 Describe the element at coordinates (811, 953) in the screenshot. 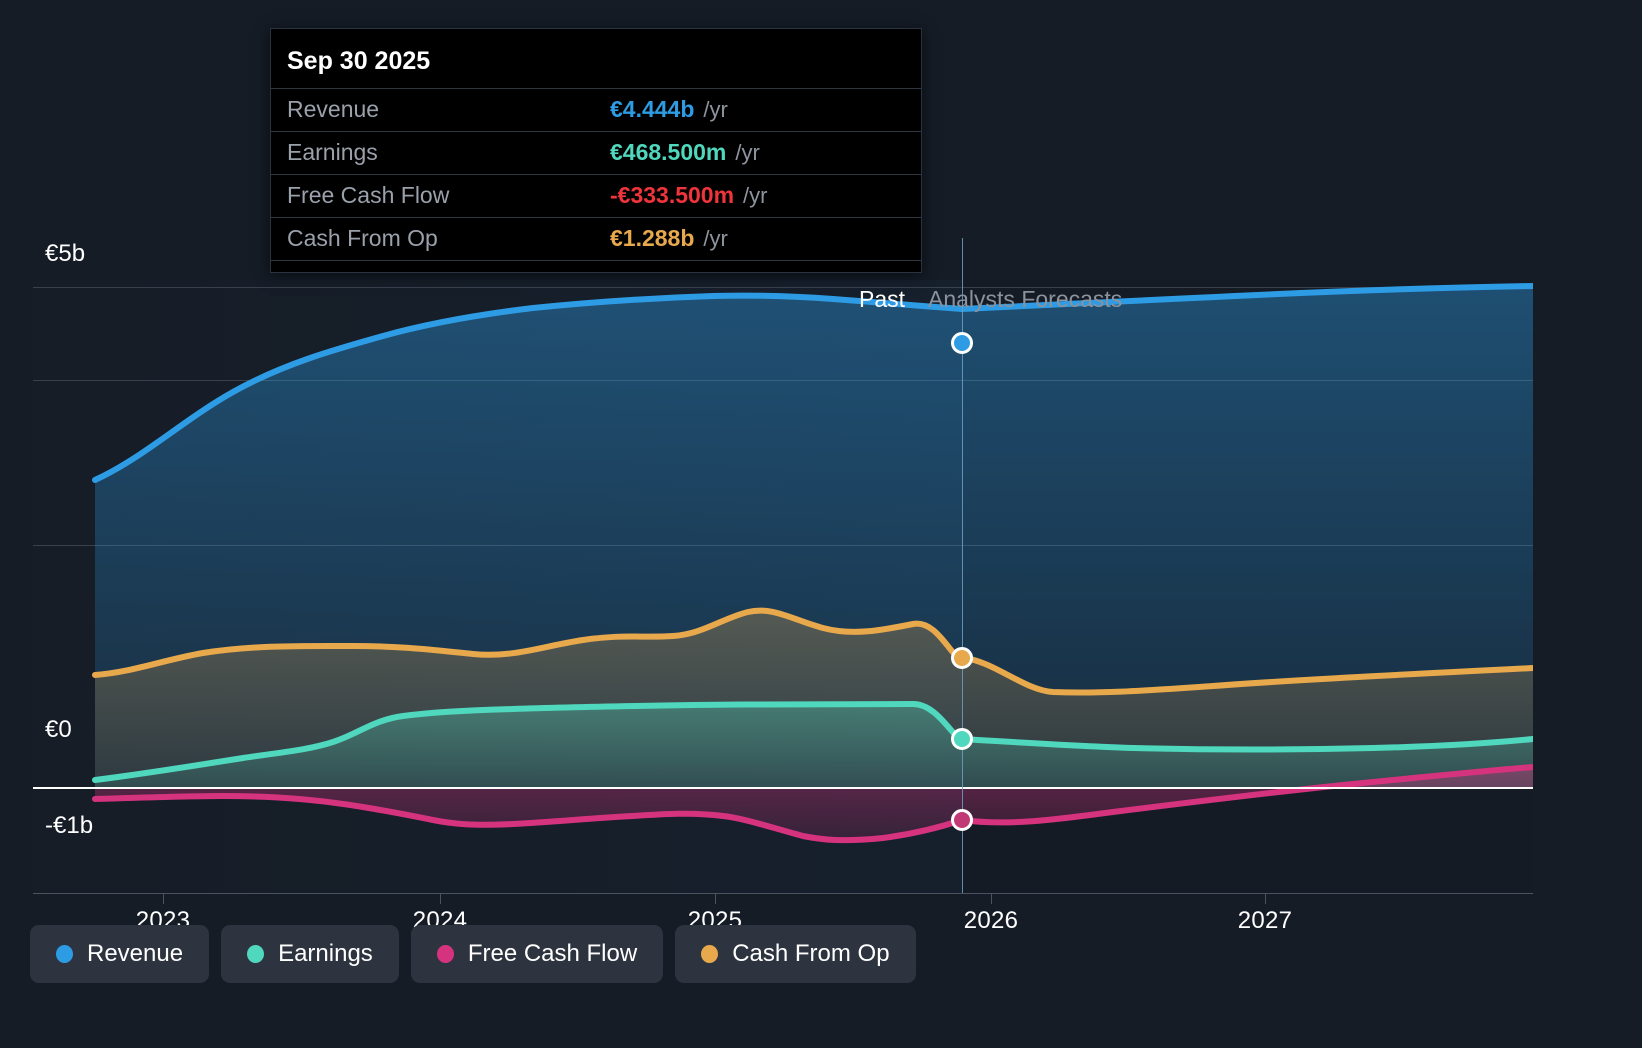

I see `legend-label-cash-from-op: Cash From Op` at that location.